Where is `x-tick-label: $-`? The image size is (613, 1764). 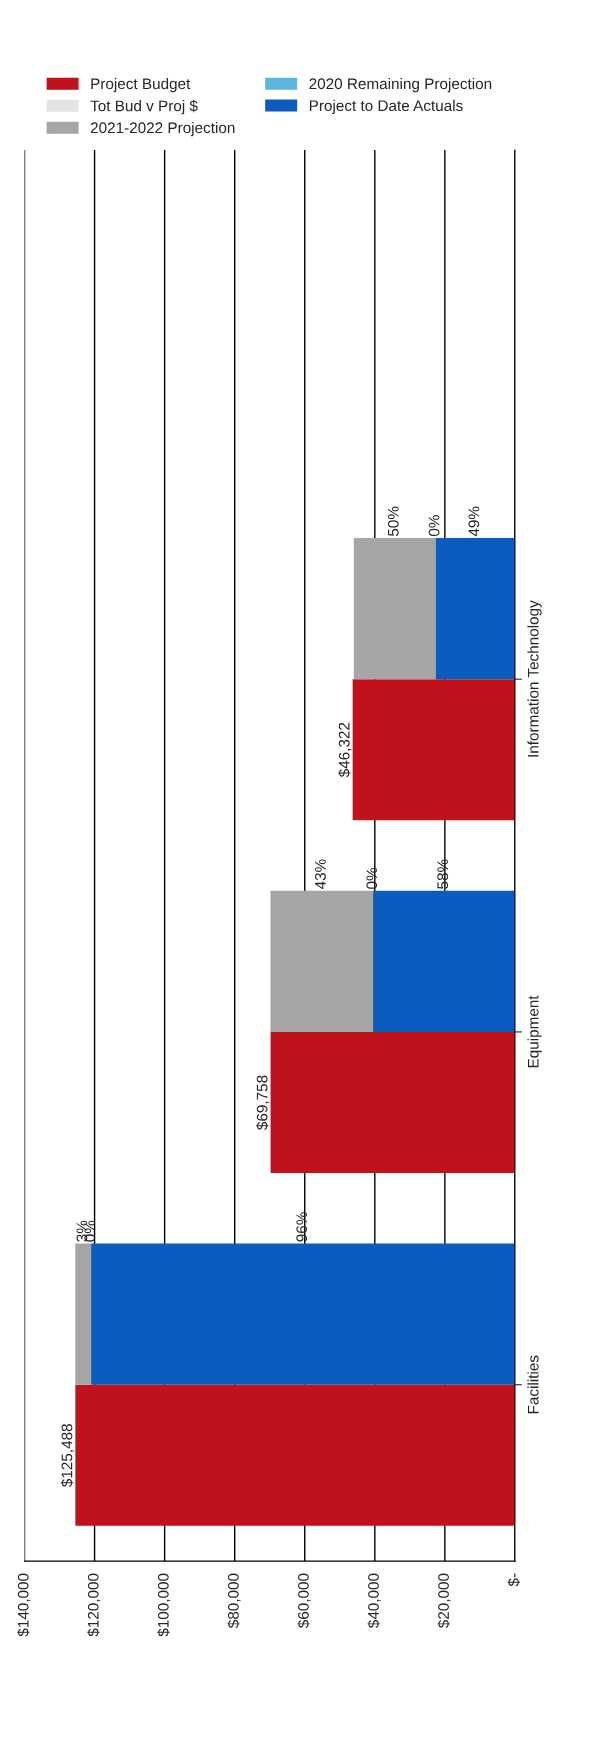 x-tick-label: $- is located at coordinates (513, 1580).